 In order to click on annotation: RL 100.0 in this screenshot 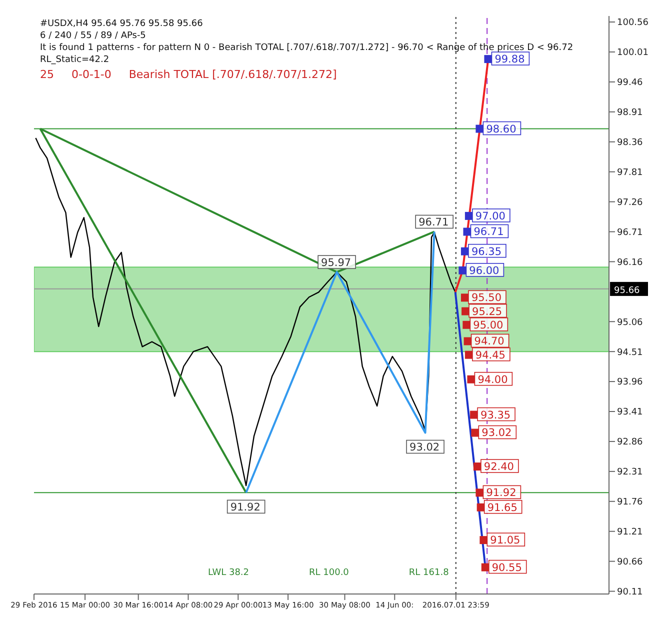, I will do `click(329, 573)`.